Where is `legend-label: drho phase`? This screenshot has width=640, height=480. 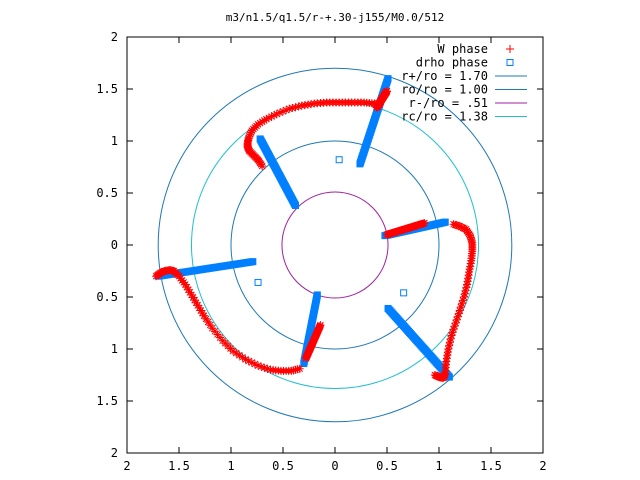
legend-label: drho phase is located at coordinates (452, 63).